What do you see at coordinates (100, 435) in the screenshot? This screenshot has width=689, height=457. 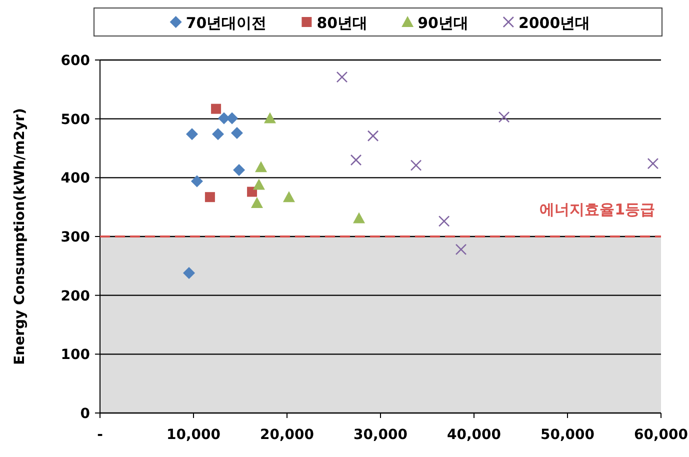 I see `x-tick-label: -` at bounding box center [100, 435].